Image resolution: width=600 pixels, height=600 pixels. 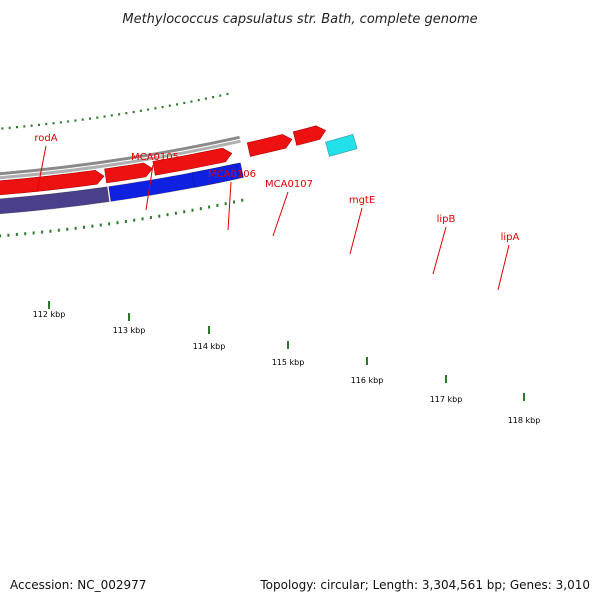 What do you see at coordinates (510, 237) in the screenshot?
I see `gene-label: lipA` at bounding box center [510, 237].